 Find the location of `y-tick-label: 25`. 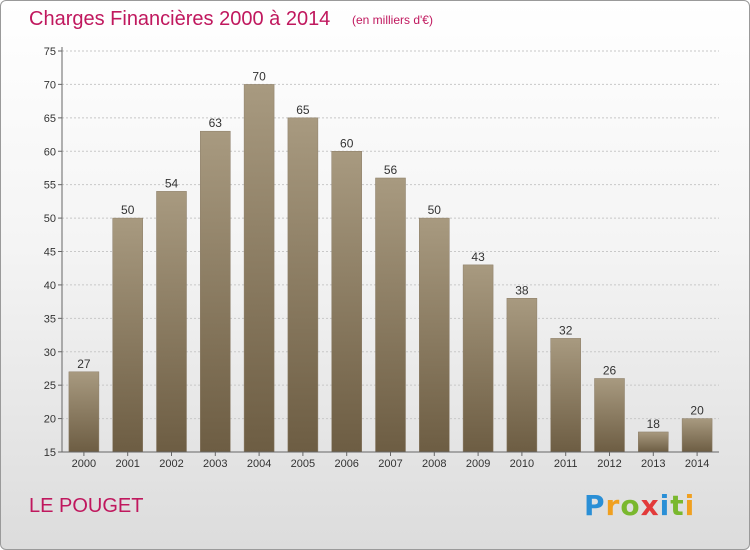

y-tick-label: 25 is located at coordinates (50, 386).